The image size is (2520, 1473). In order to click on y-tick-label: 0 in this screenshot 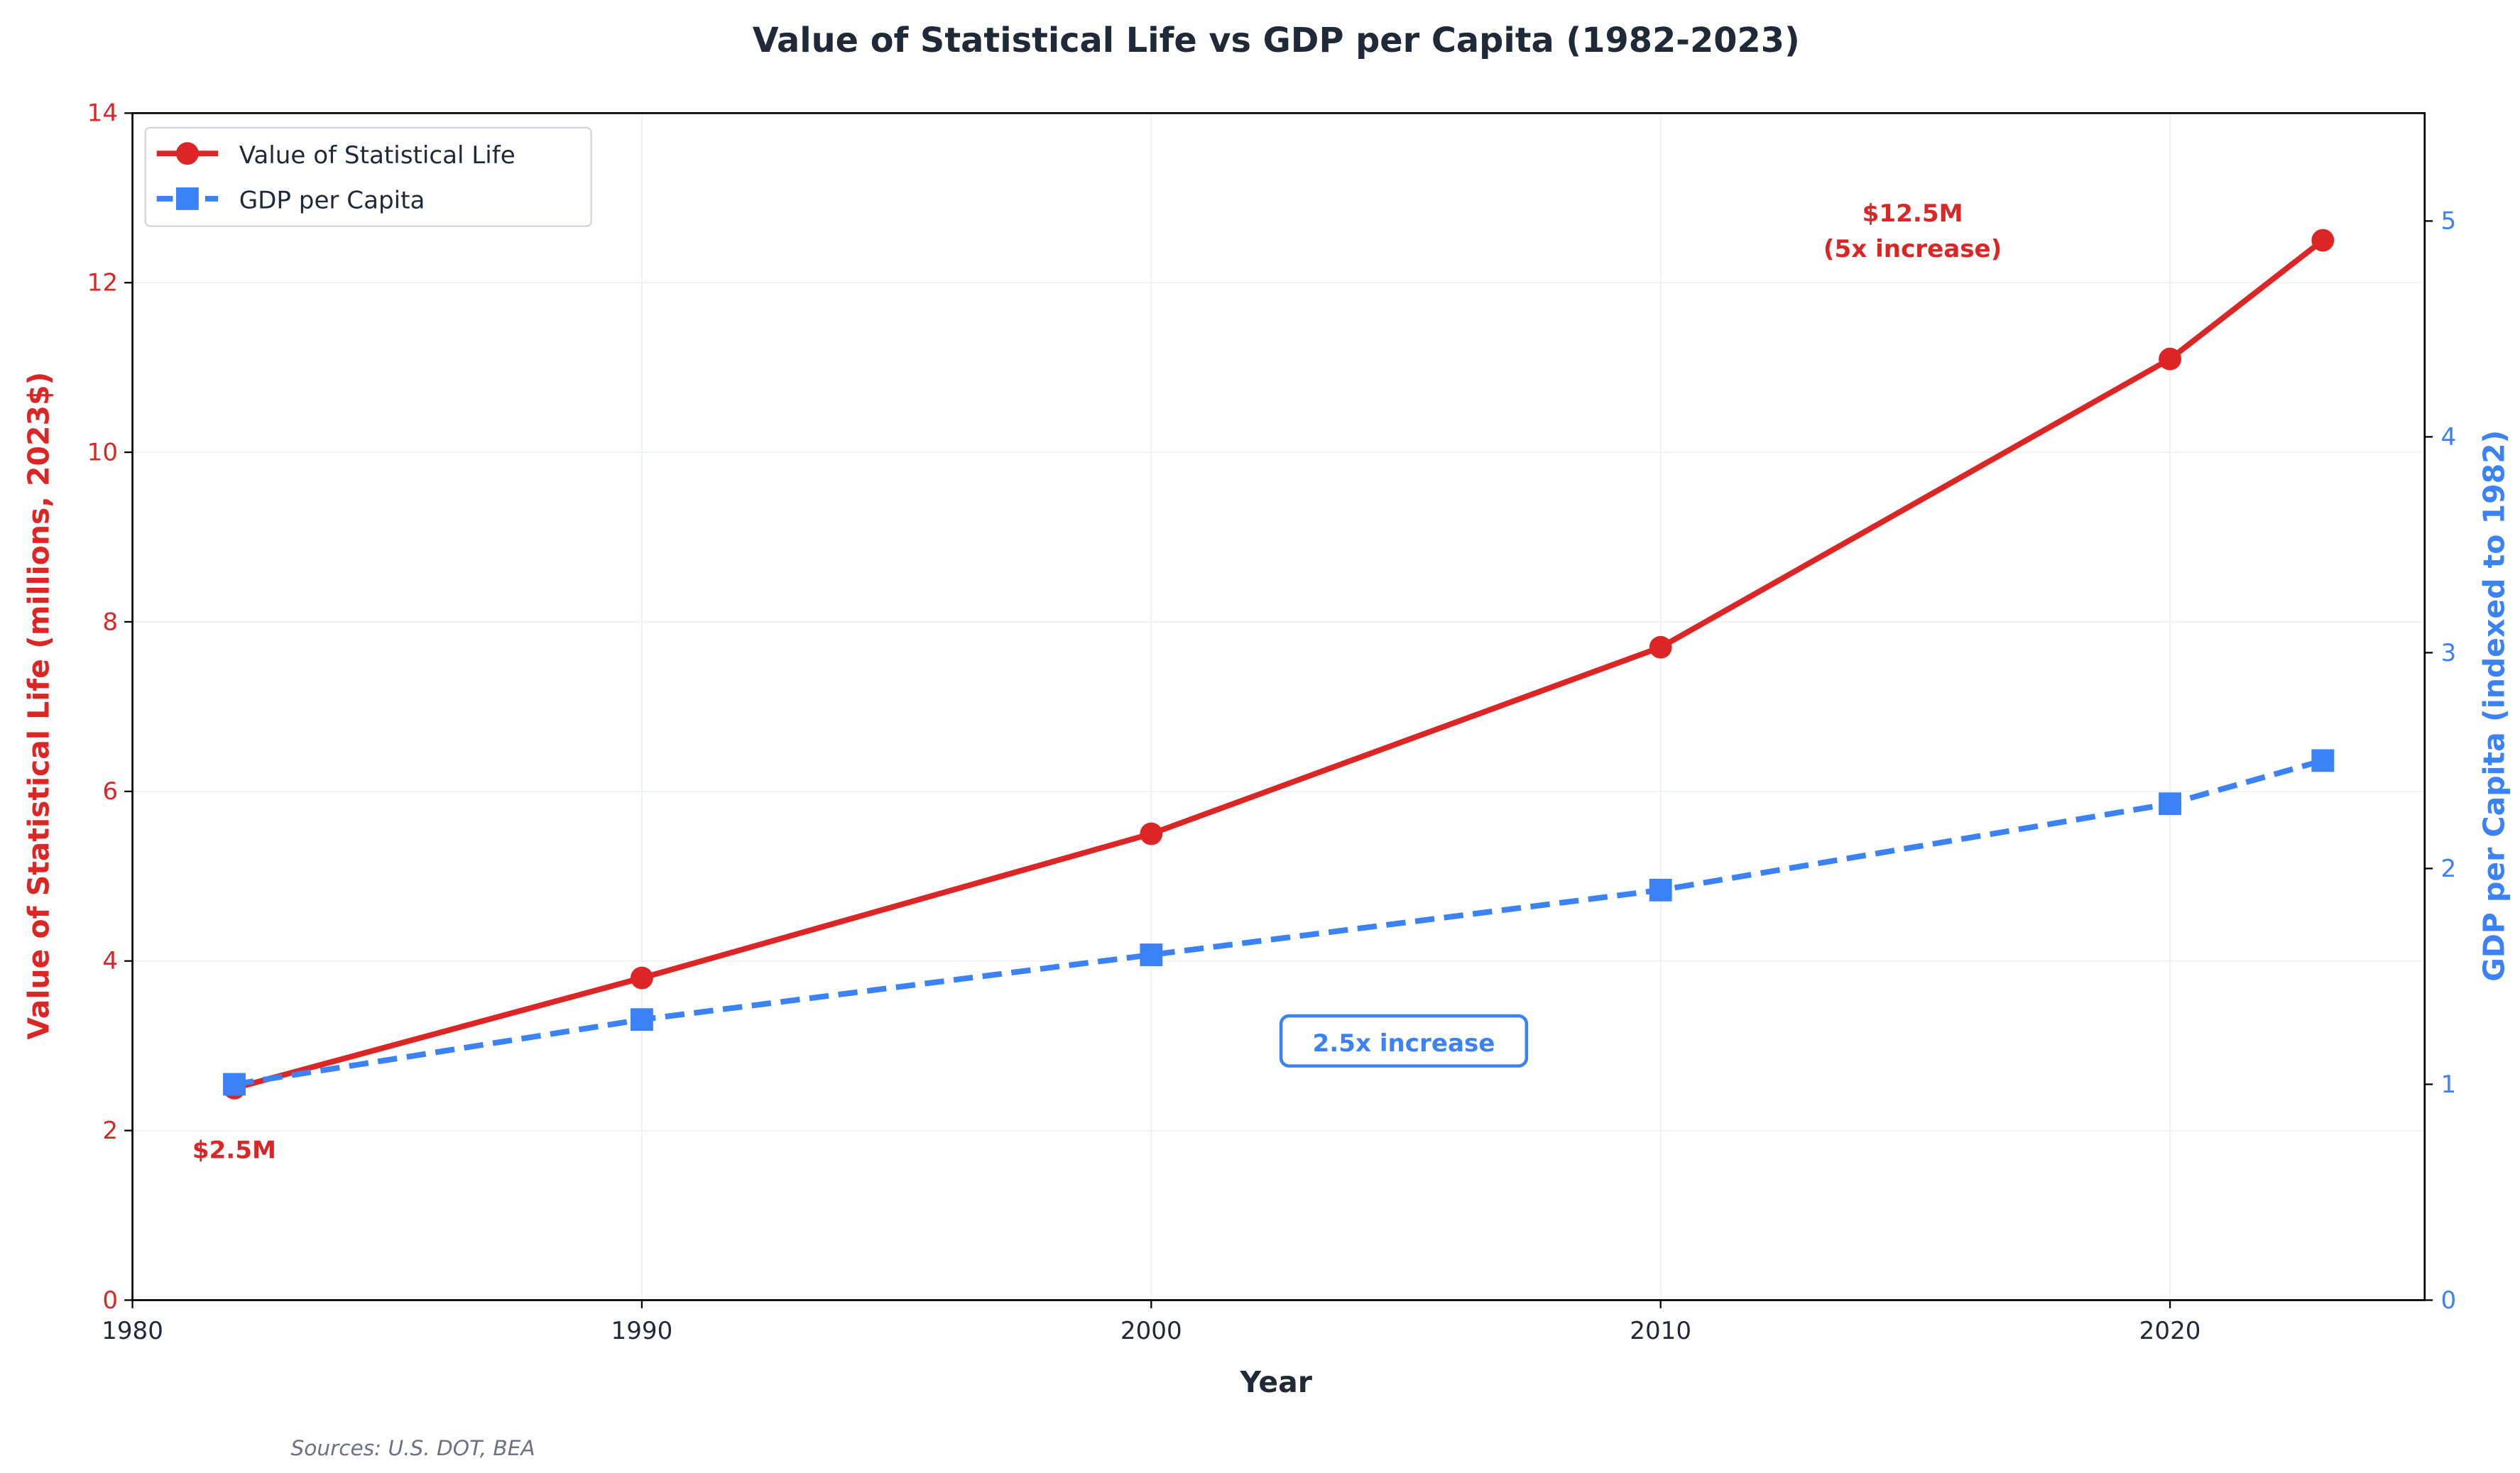, I will do `click(110, 1300)`.